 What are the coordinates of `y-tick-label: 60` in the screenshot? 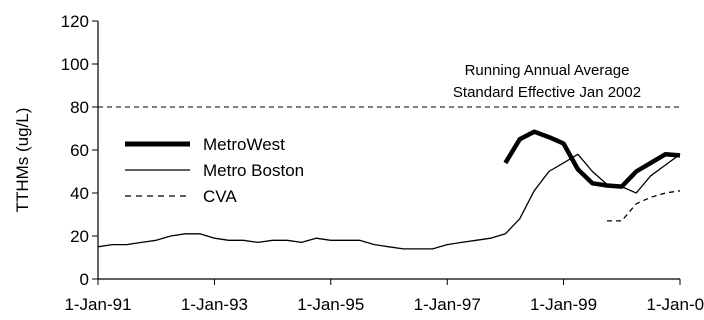 It's located at (79, 150).